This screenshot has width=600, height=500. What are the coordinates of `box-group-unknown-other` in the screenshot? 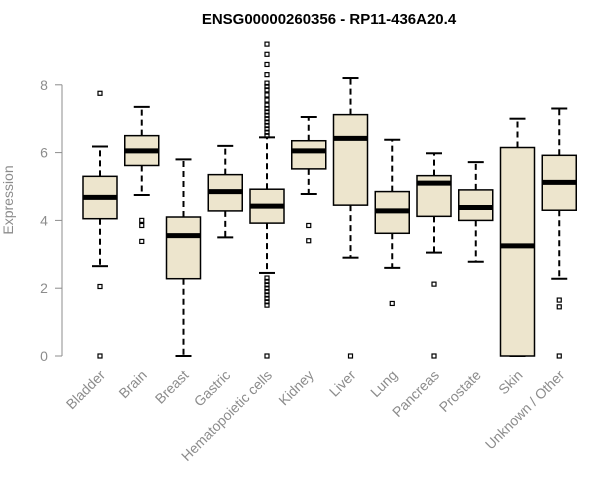 It's located at (559, 233).